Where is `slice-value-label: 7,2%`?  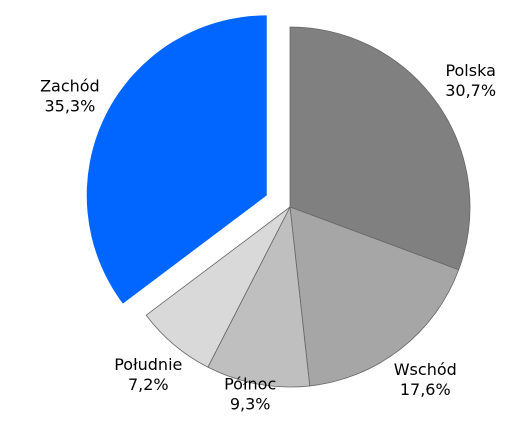 slice-value-label: 7,2% is located at coordinates (148, 384).